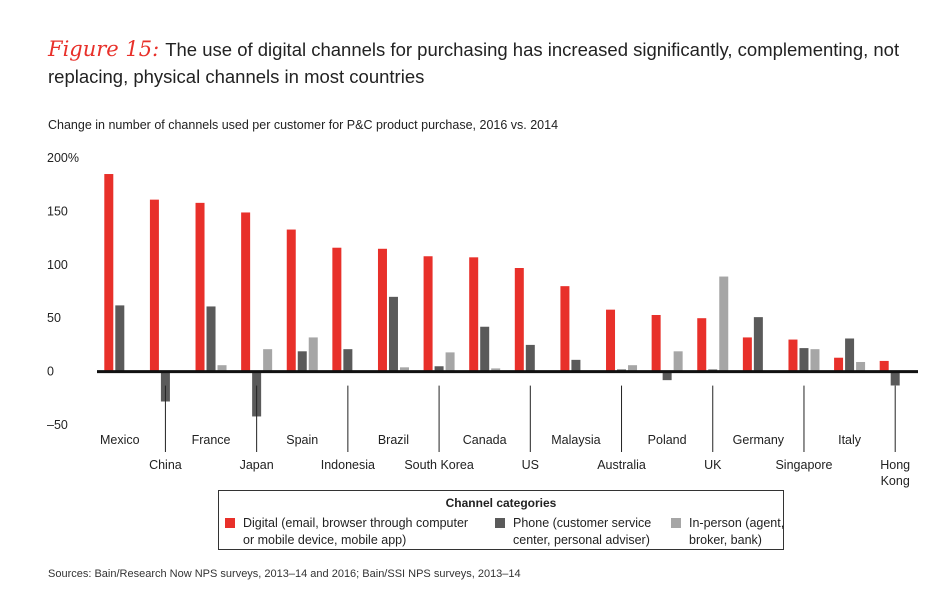  Describe the element at coordinates (737, 523) in the screenshot. I see `legend-in-person-line1: In-person (agent,` at that location.